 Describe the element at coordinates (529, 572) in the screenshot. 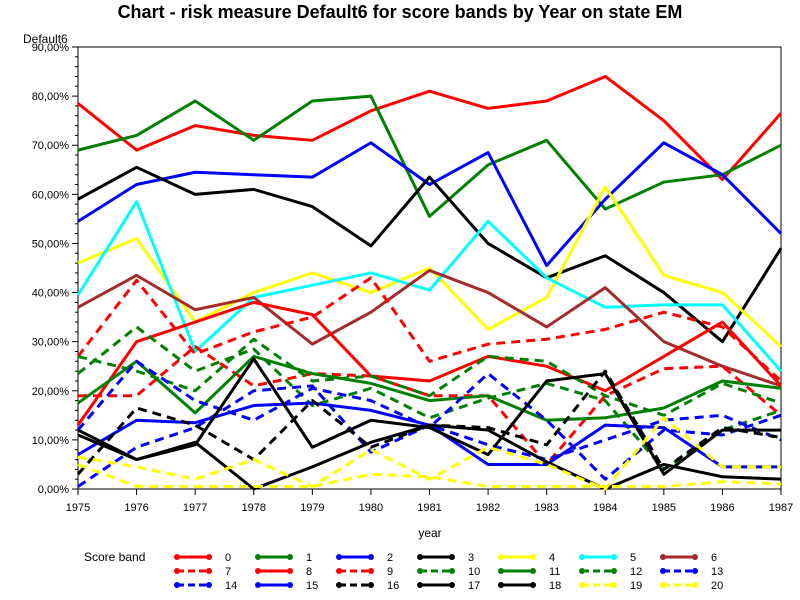

I see `legend-item-11: 11` at that location.